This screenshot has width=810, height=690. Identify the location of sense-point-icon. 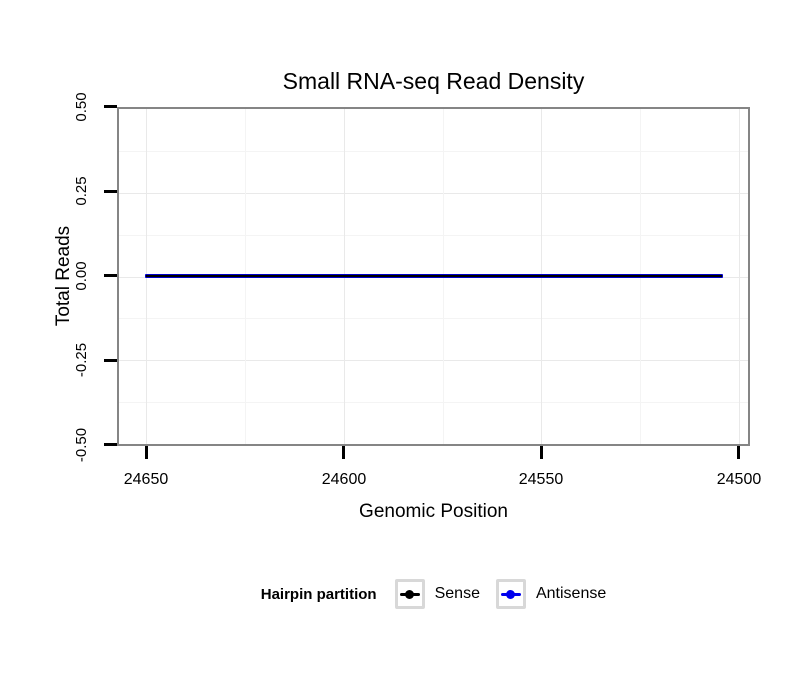
(410, 594).